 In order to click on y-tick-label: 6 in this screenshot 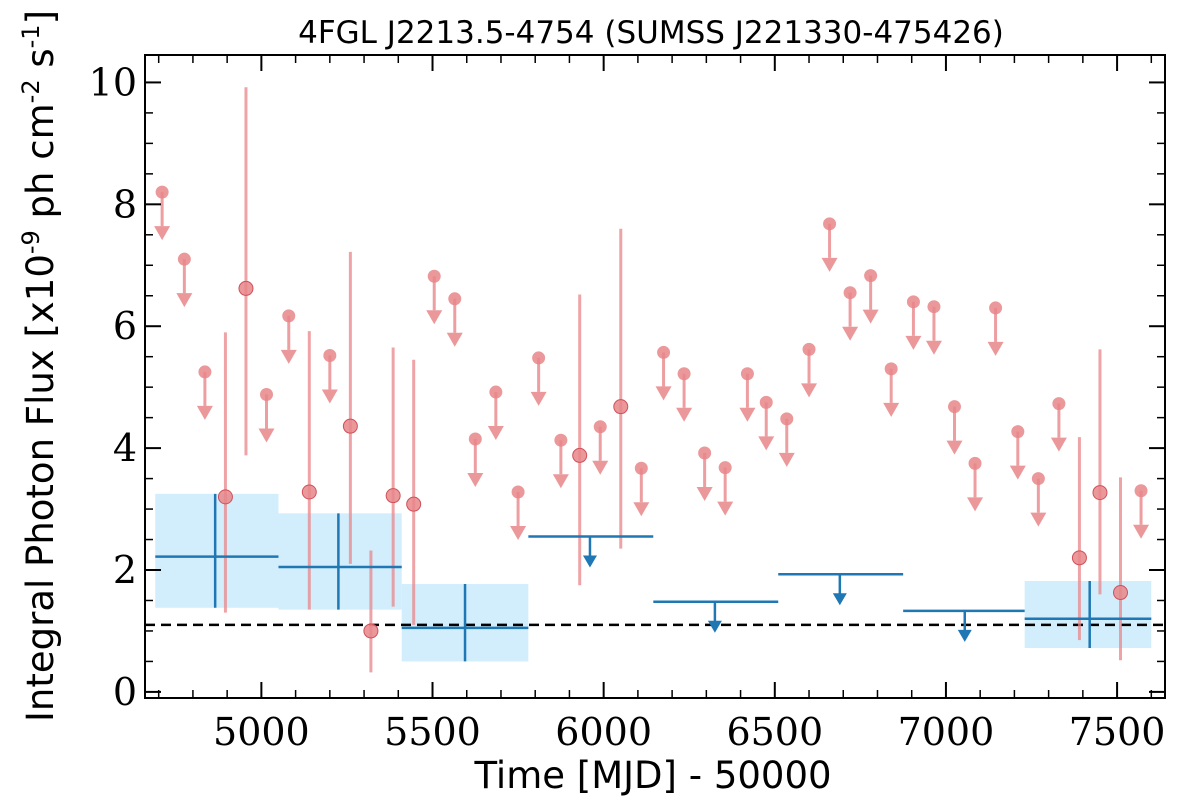, I will do `click(125, 326)`.